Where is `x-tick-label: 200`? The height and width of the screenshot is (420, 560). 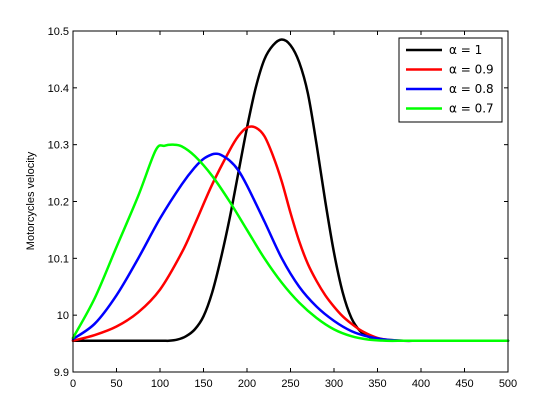
x-tick-label: 200 is located at coordinates (247, 384).